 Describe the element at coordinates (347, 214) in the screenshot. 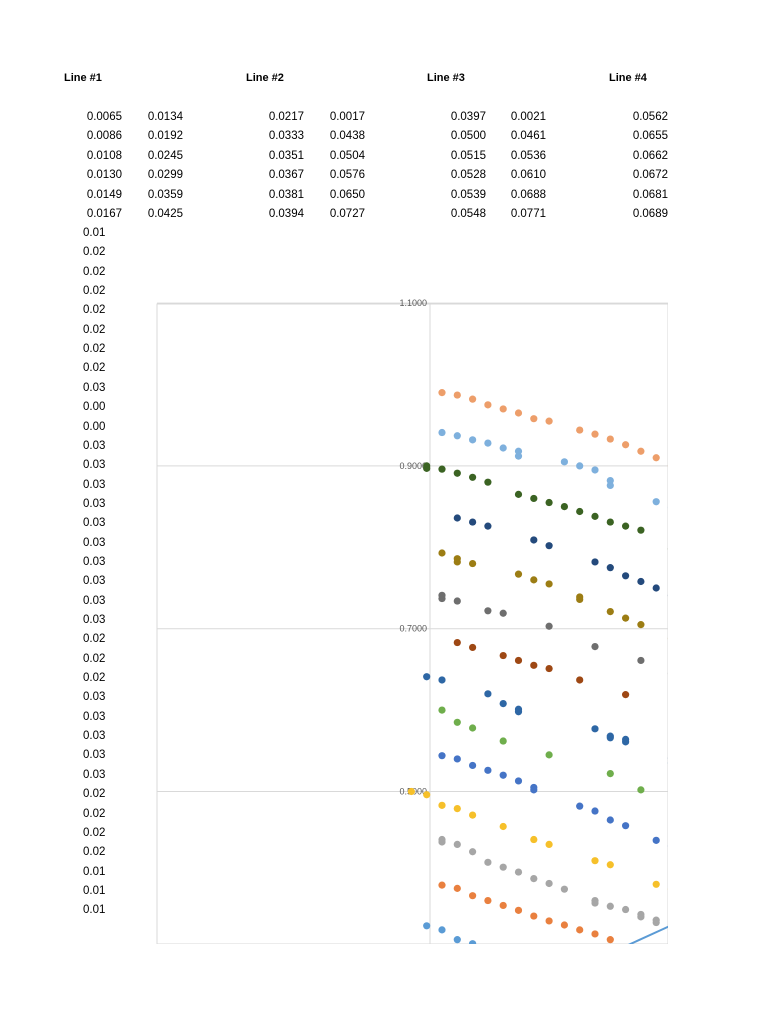

I see `table-cell: 0.0727` at that location.